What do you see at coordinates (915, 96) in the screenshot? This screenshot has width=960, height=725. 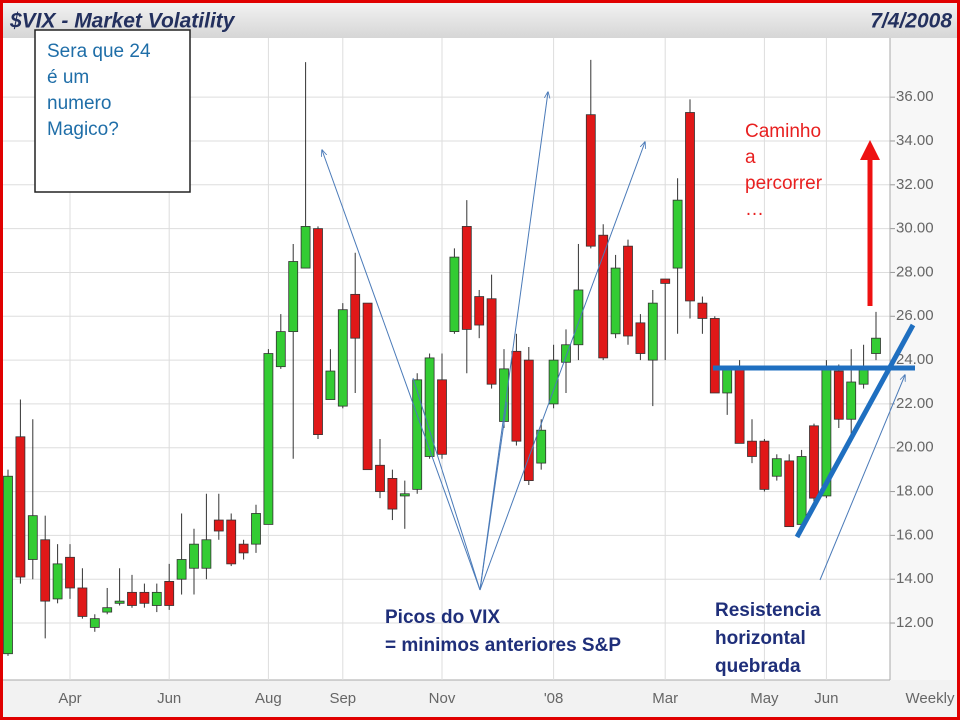 I see `y-tick-label: 36.00` at bounding box center [915, 96].